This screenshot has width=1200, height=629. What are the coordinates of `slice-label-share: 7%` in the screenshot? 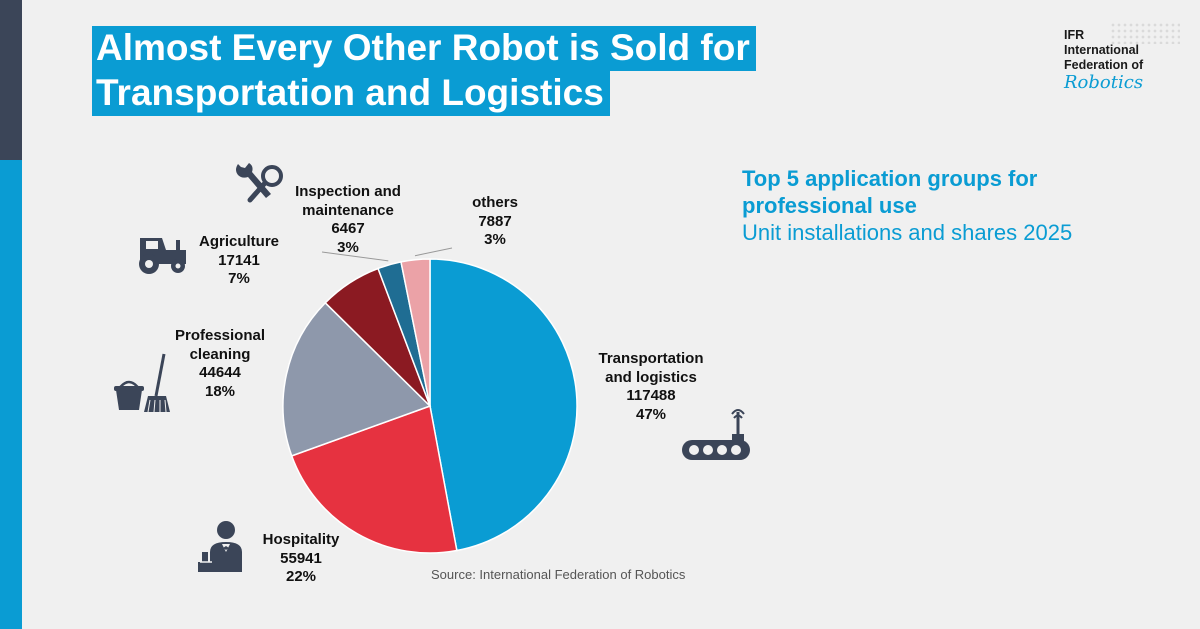 It's located at (239, 278).